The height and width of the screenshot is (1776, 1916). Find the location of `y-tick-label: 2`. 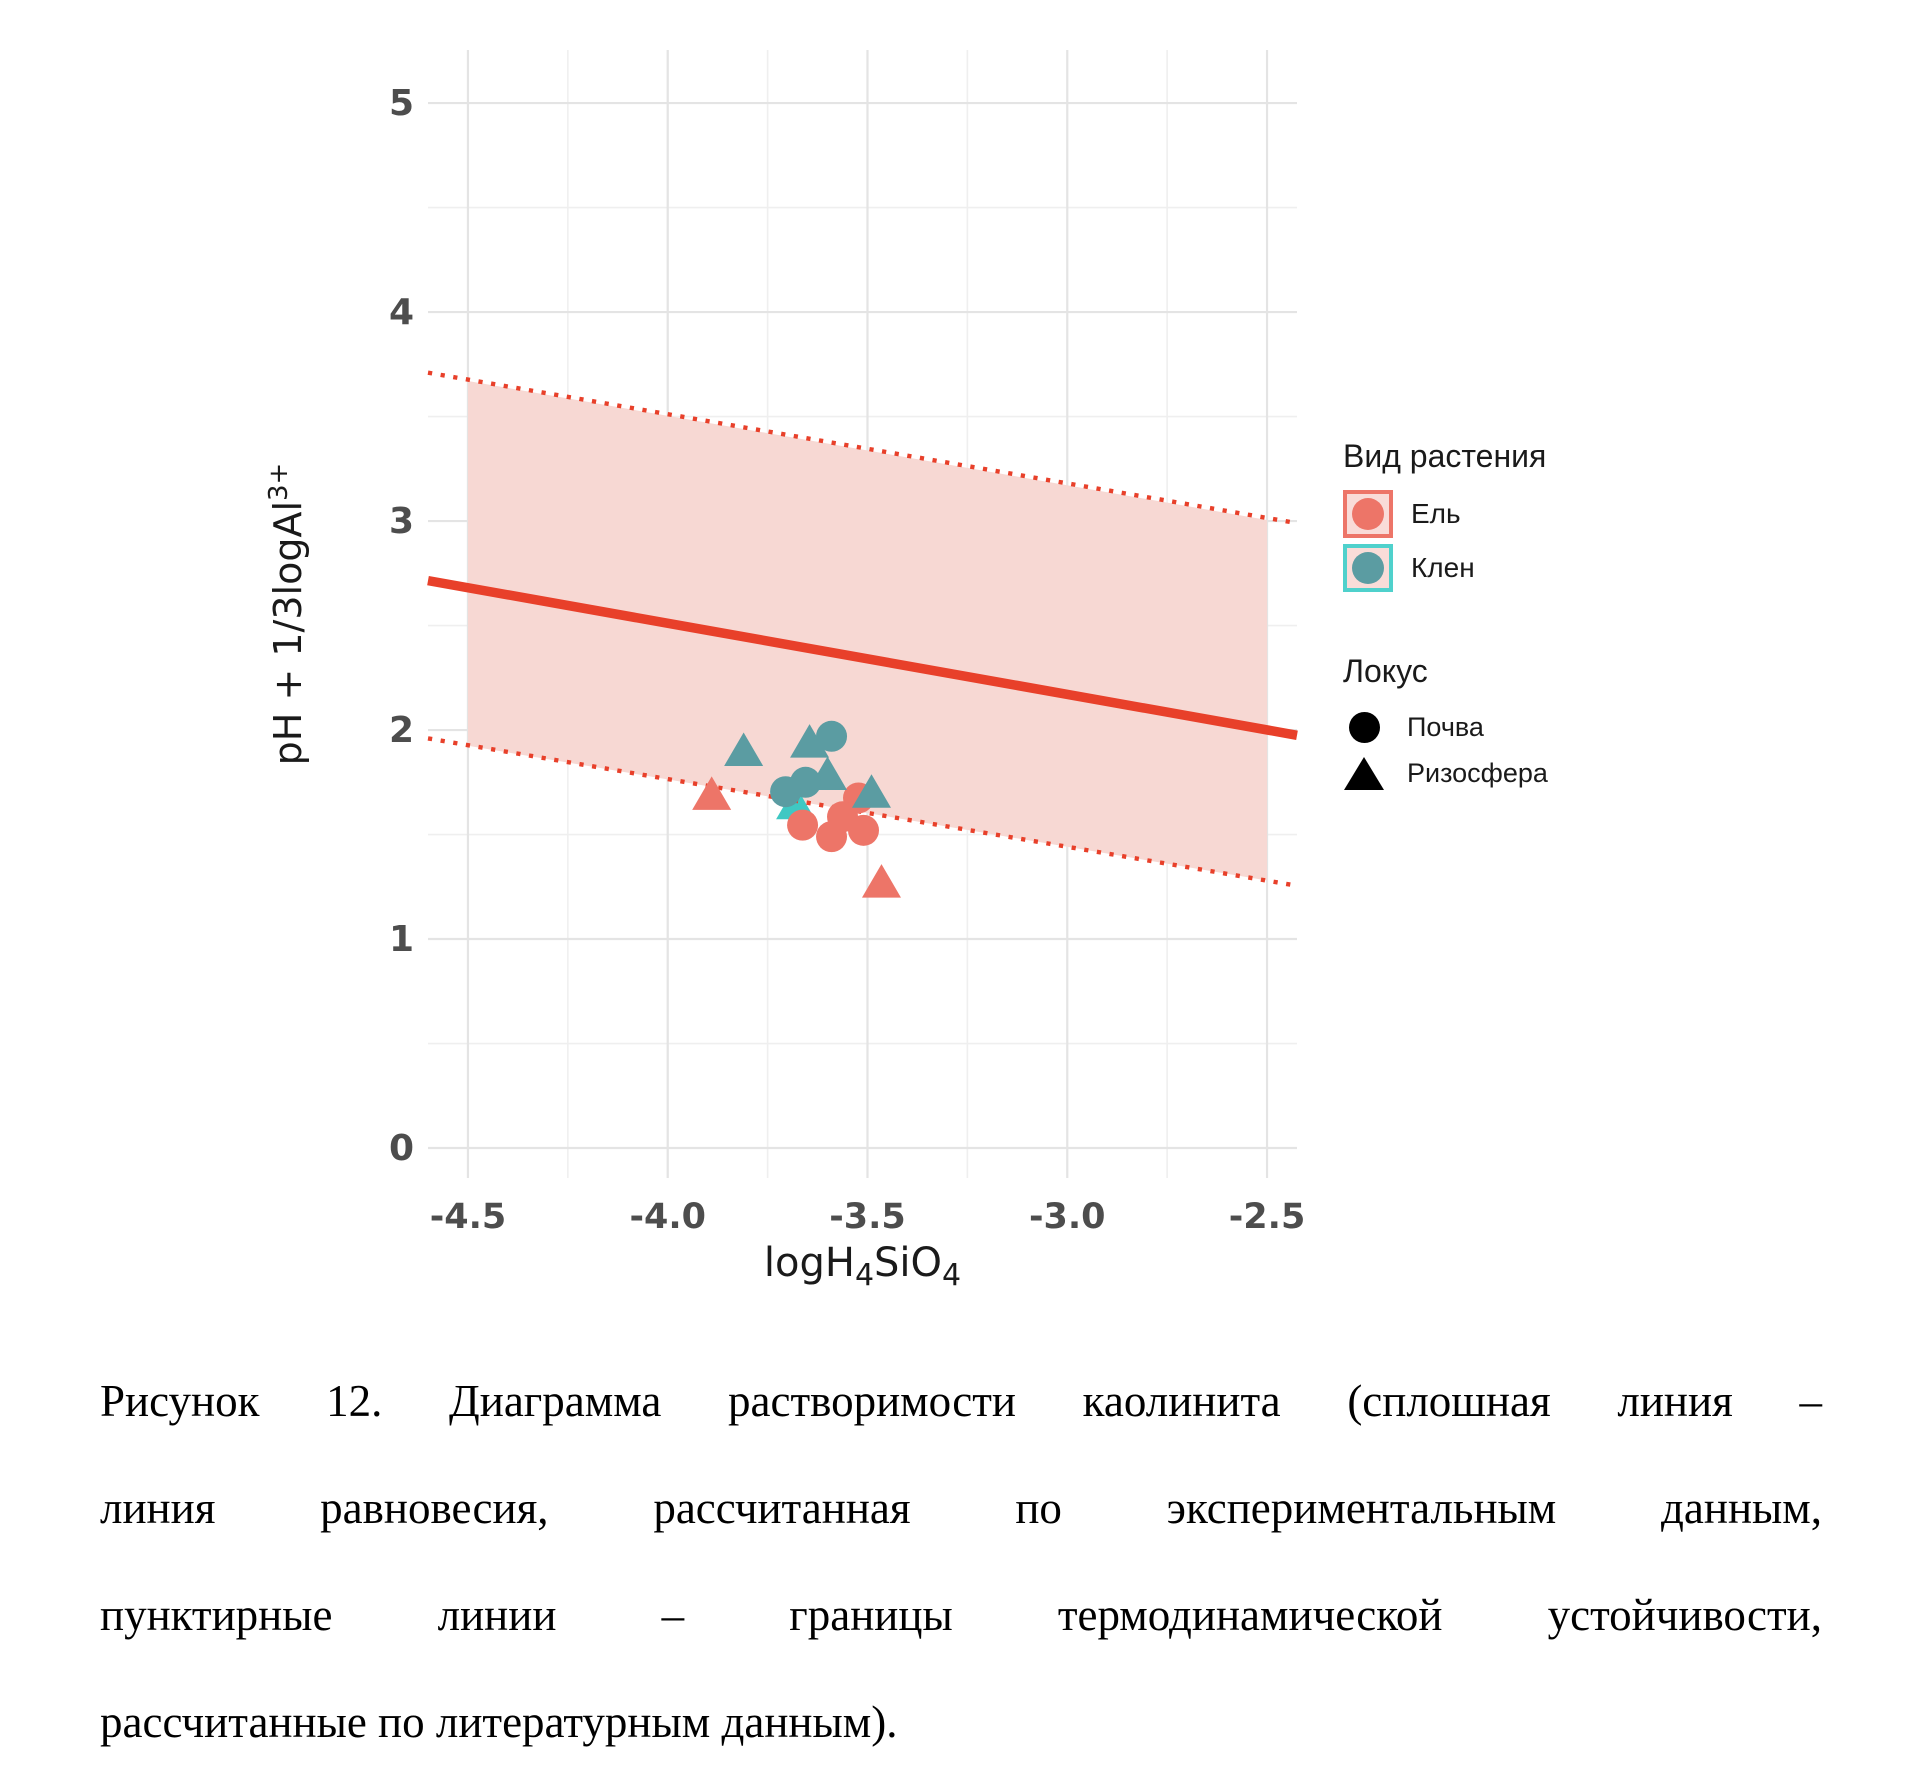

y-tick-label: 2 is located at coordinates (401, 730).